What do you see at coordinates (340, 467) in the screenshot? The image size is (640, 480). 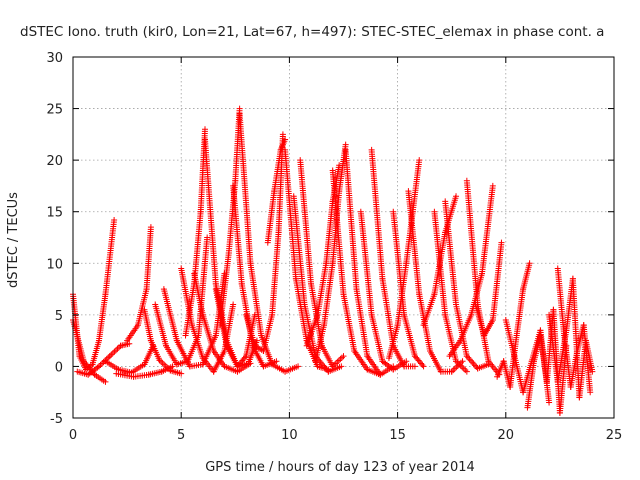 I see `x-axis-label: GPS time / hours of day 123 of year 2014` at bounding box center [340, 467].